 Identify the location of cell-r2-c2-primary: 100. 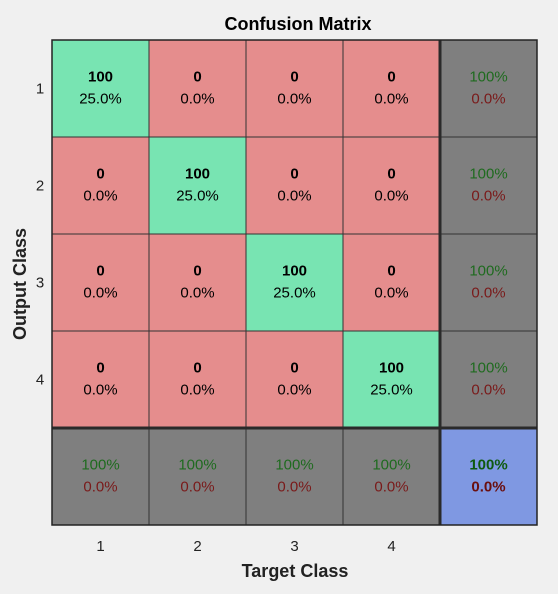
(197, 174).